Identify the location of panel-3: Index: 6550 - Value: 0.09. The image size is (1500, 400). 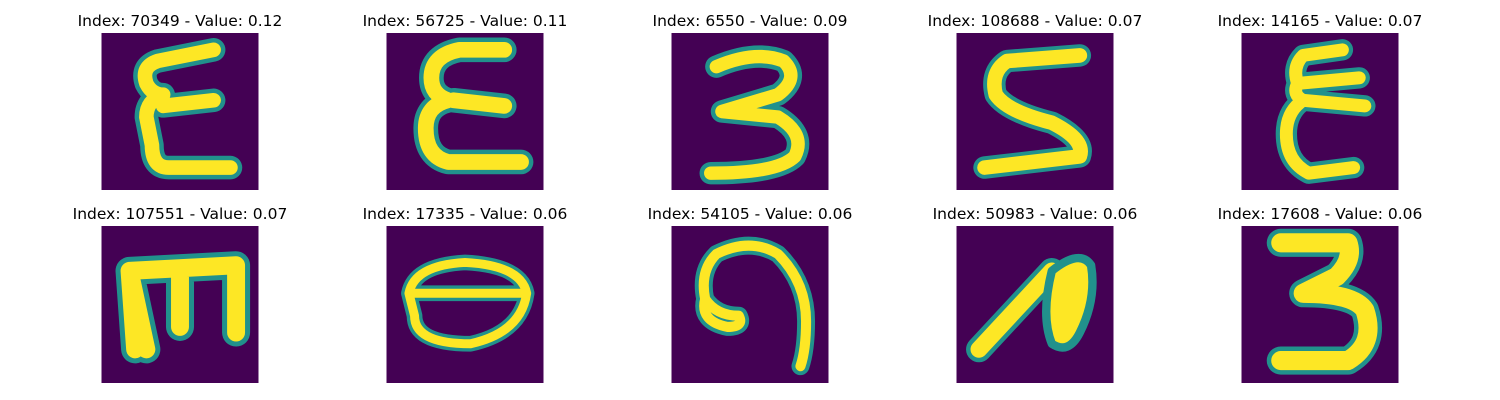
(750, 102).